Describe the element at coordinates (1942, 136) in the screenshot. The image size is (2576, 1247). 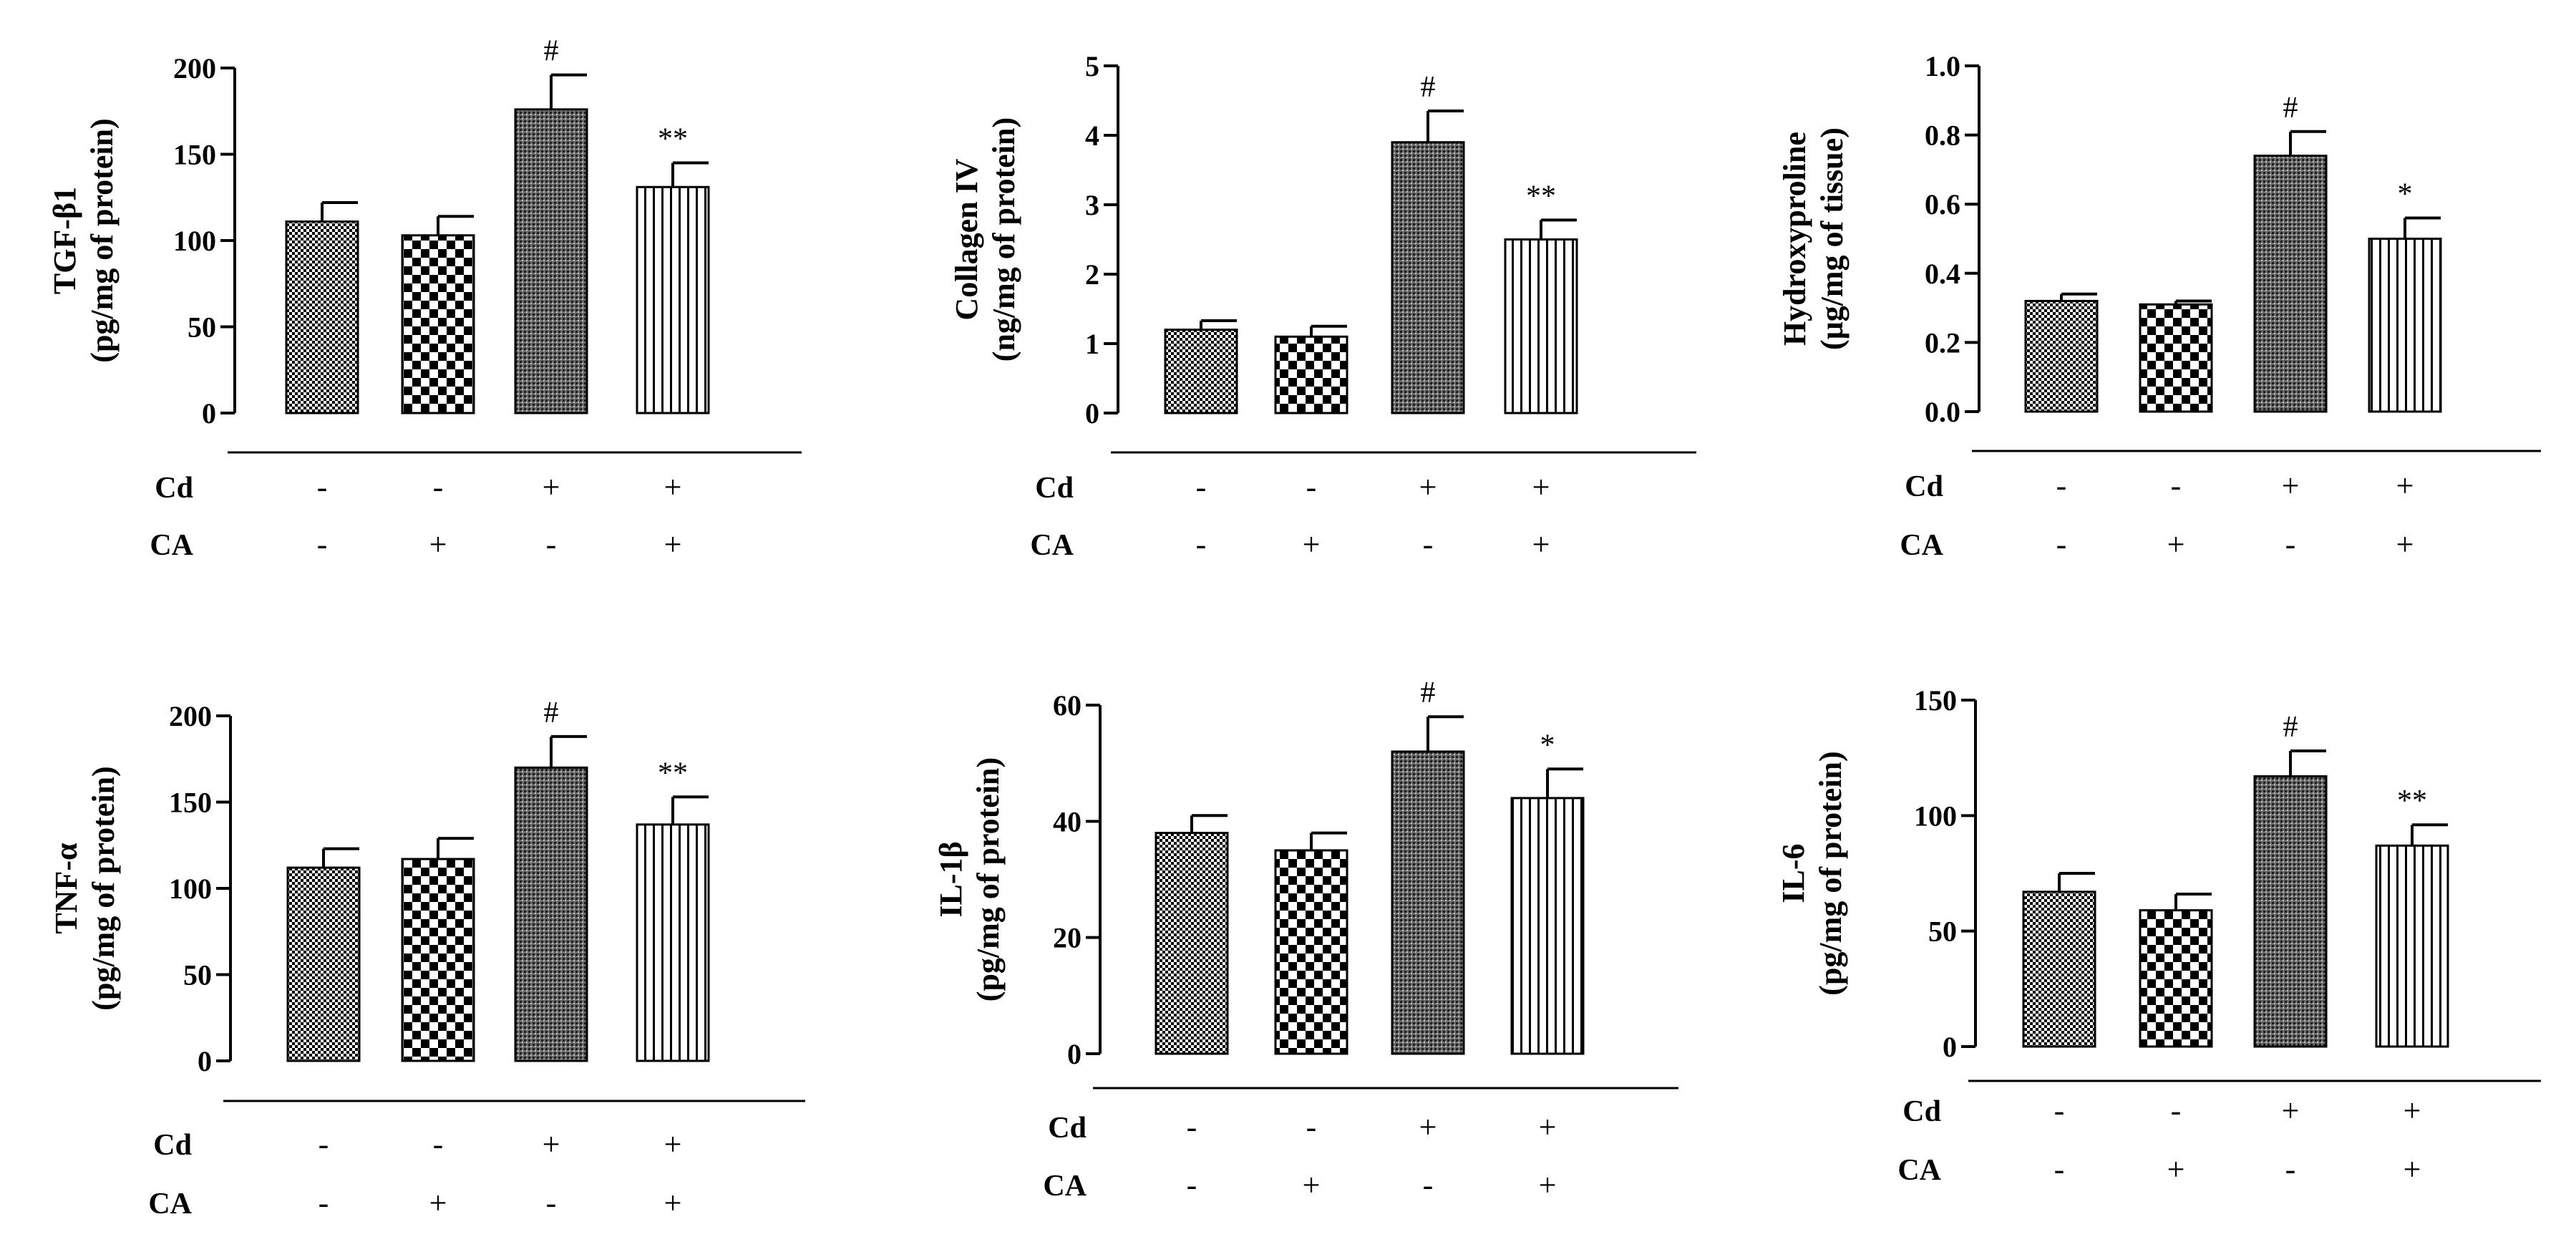
I see `y-tick-label: 0.8` at that location.